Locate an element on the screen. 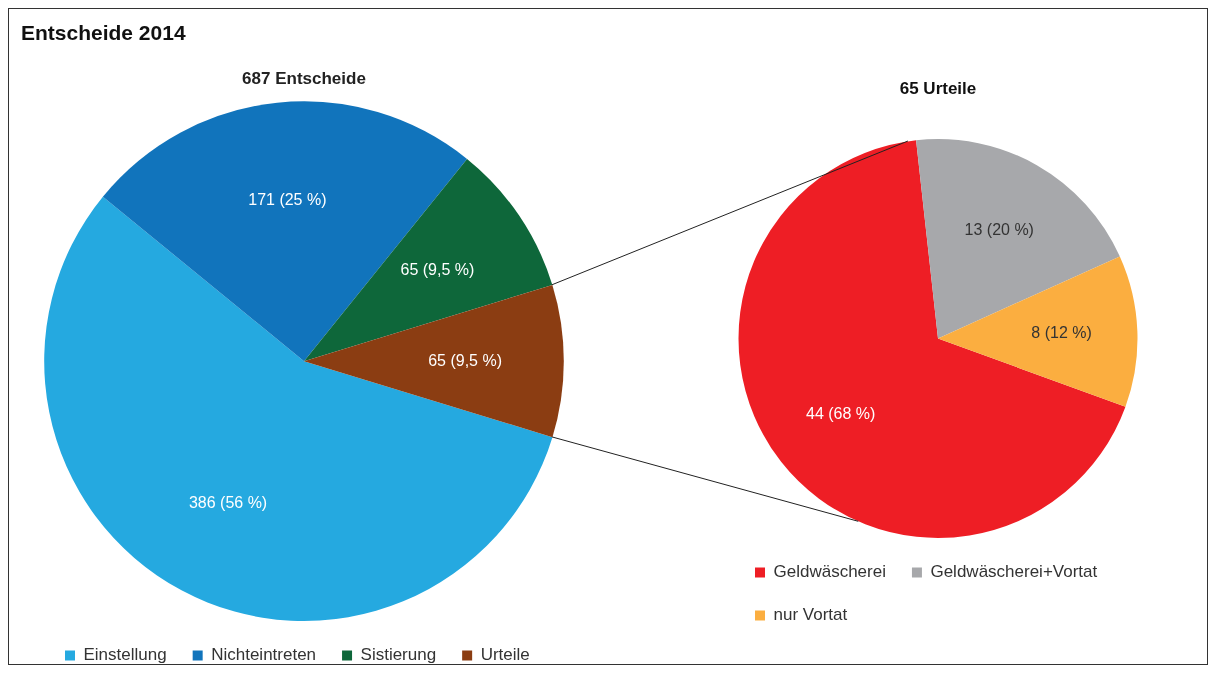 This screenshot has height=673, width=1216. data-label: 13 (20 %) is located at coordinates (999, 230).